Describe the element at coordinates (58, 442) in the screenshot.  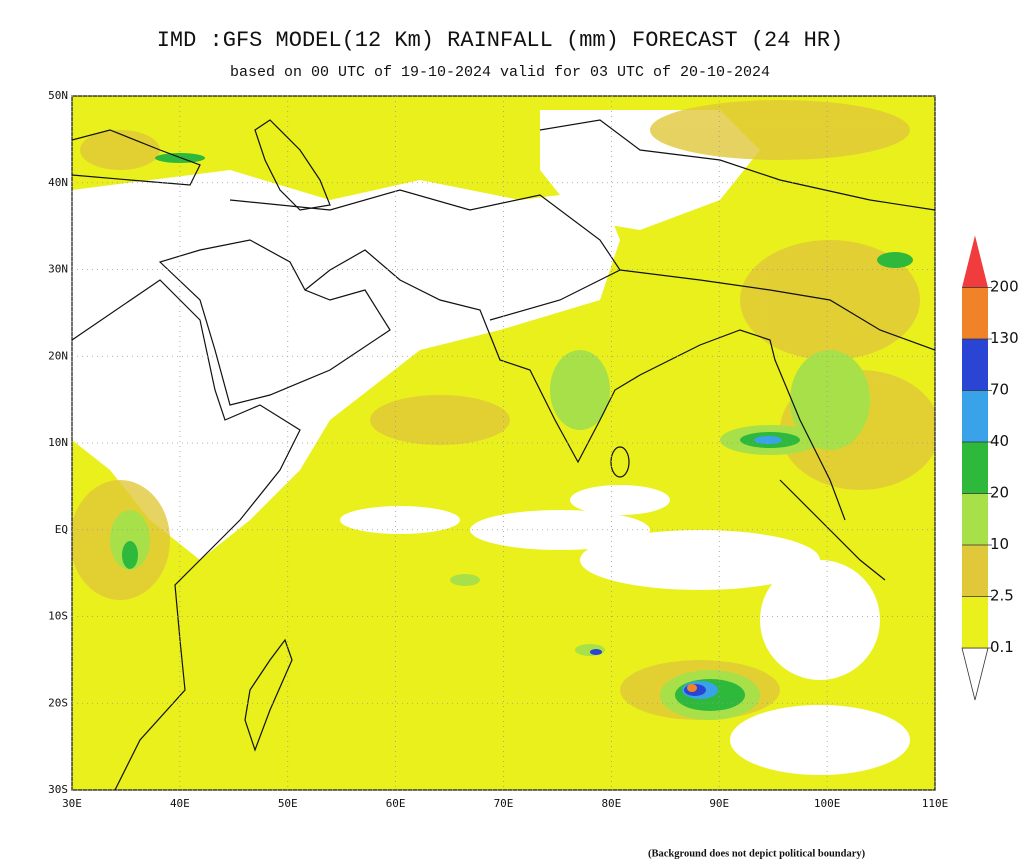
I see `lat-tick-label: 10N` at that location.